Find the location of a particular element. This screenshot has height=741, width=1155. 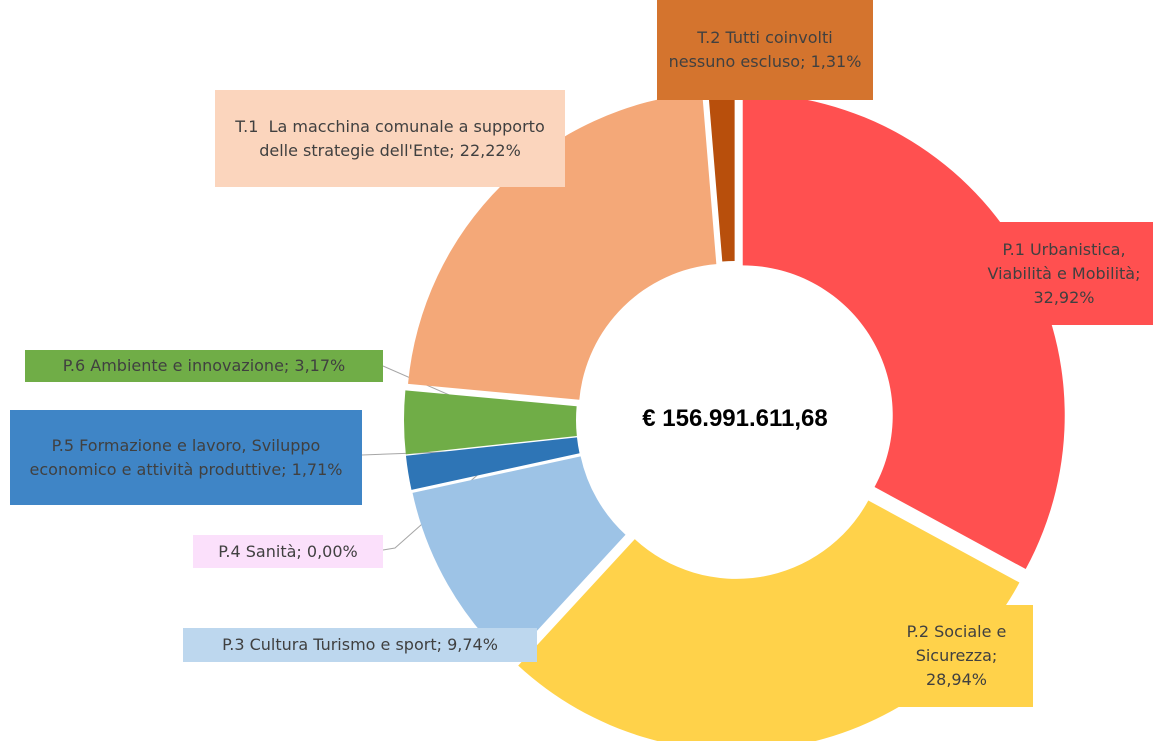

value-label: 1,31% is located at coordinates (836, 61).